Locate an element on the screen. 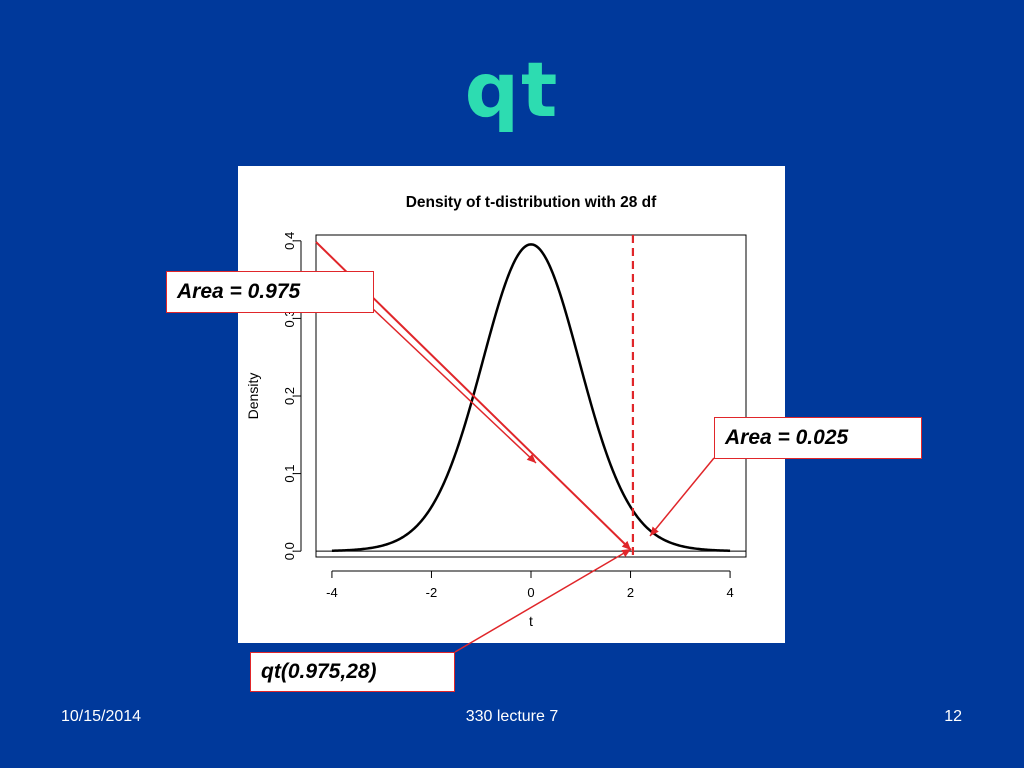  slide-title: qt is located at coordinates (512, 89).